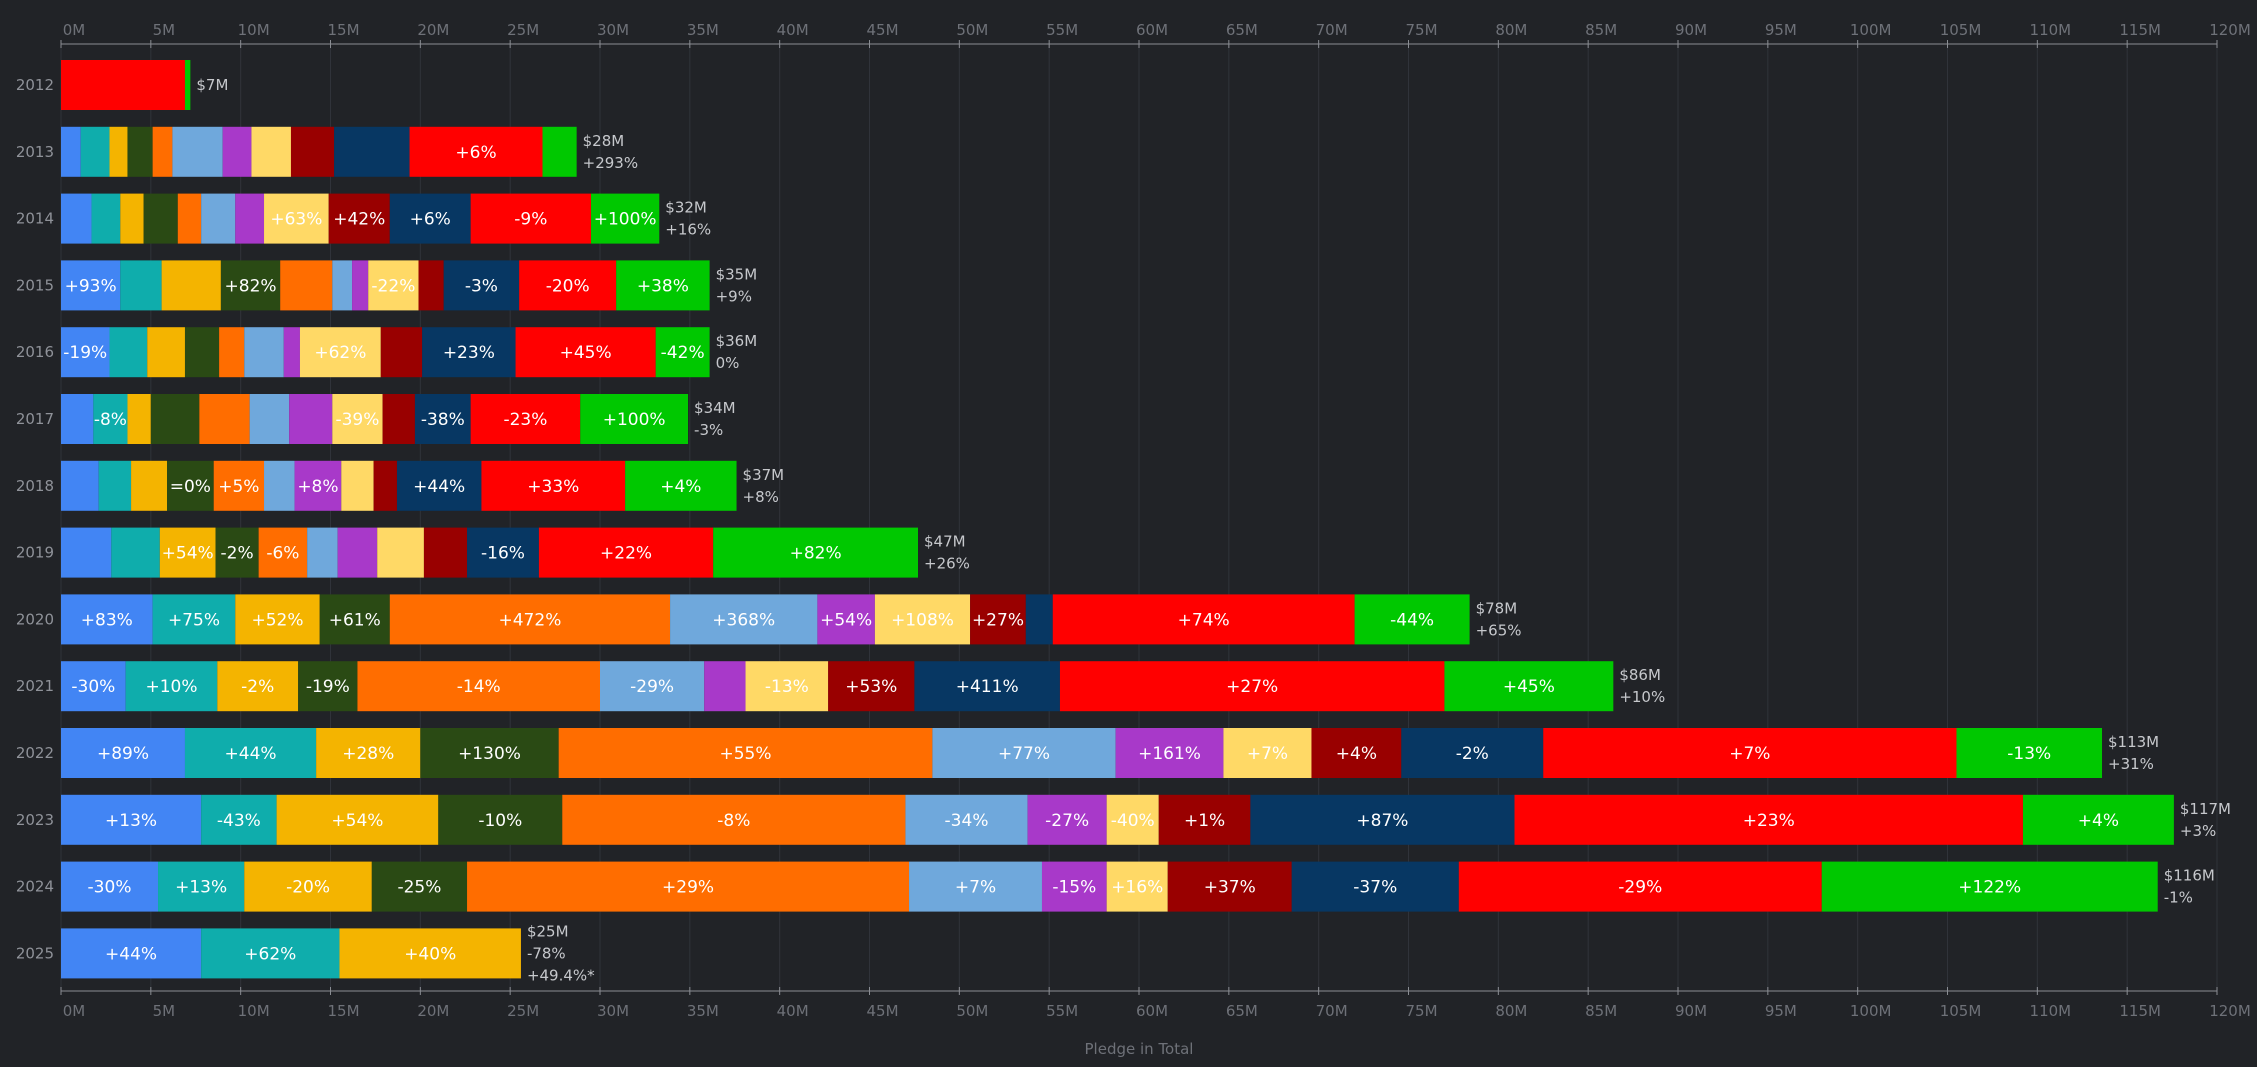  Describe the element at coordinates (1169, 754) in the screenshot. I see `segment-label: +161%` at that location.